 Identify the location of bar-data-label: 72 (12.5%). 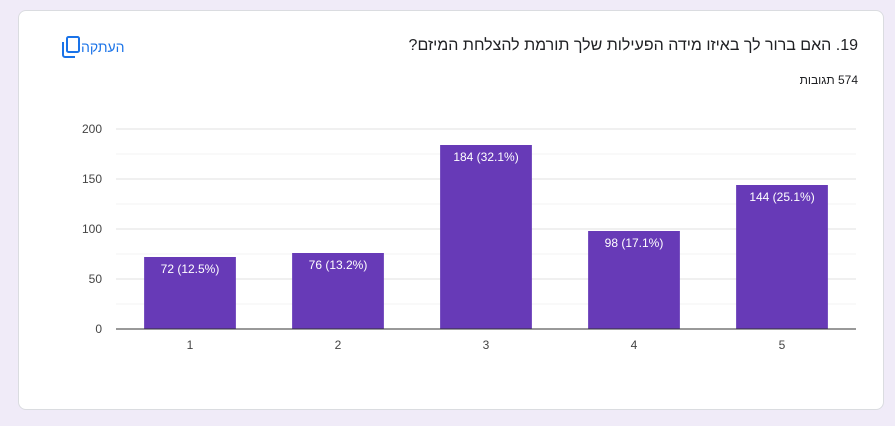
(190, 269).